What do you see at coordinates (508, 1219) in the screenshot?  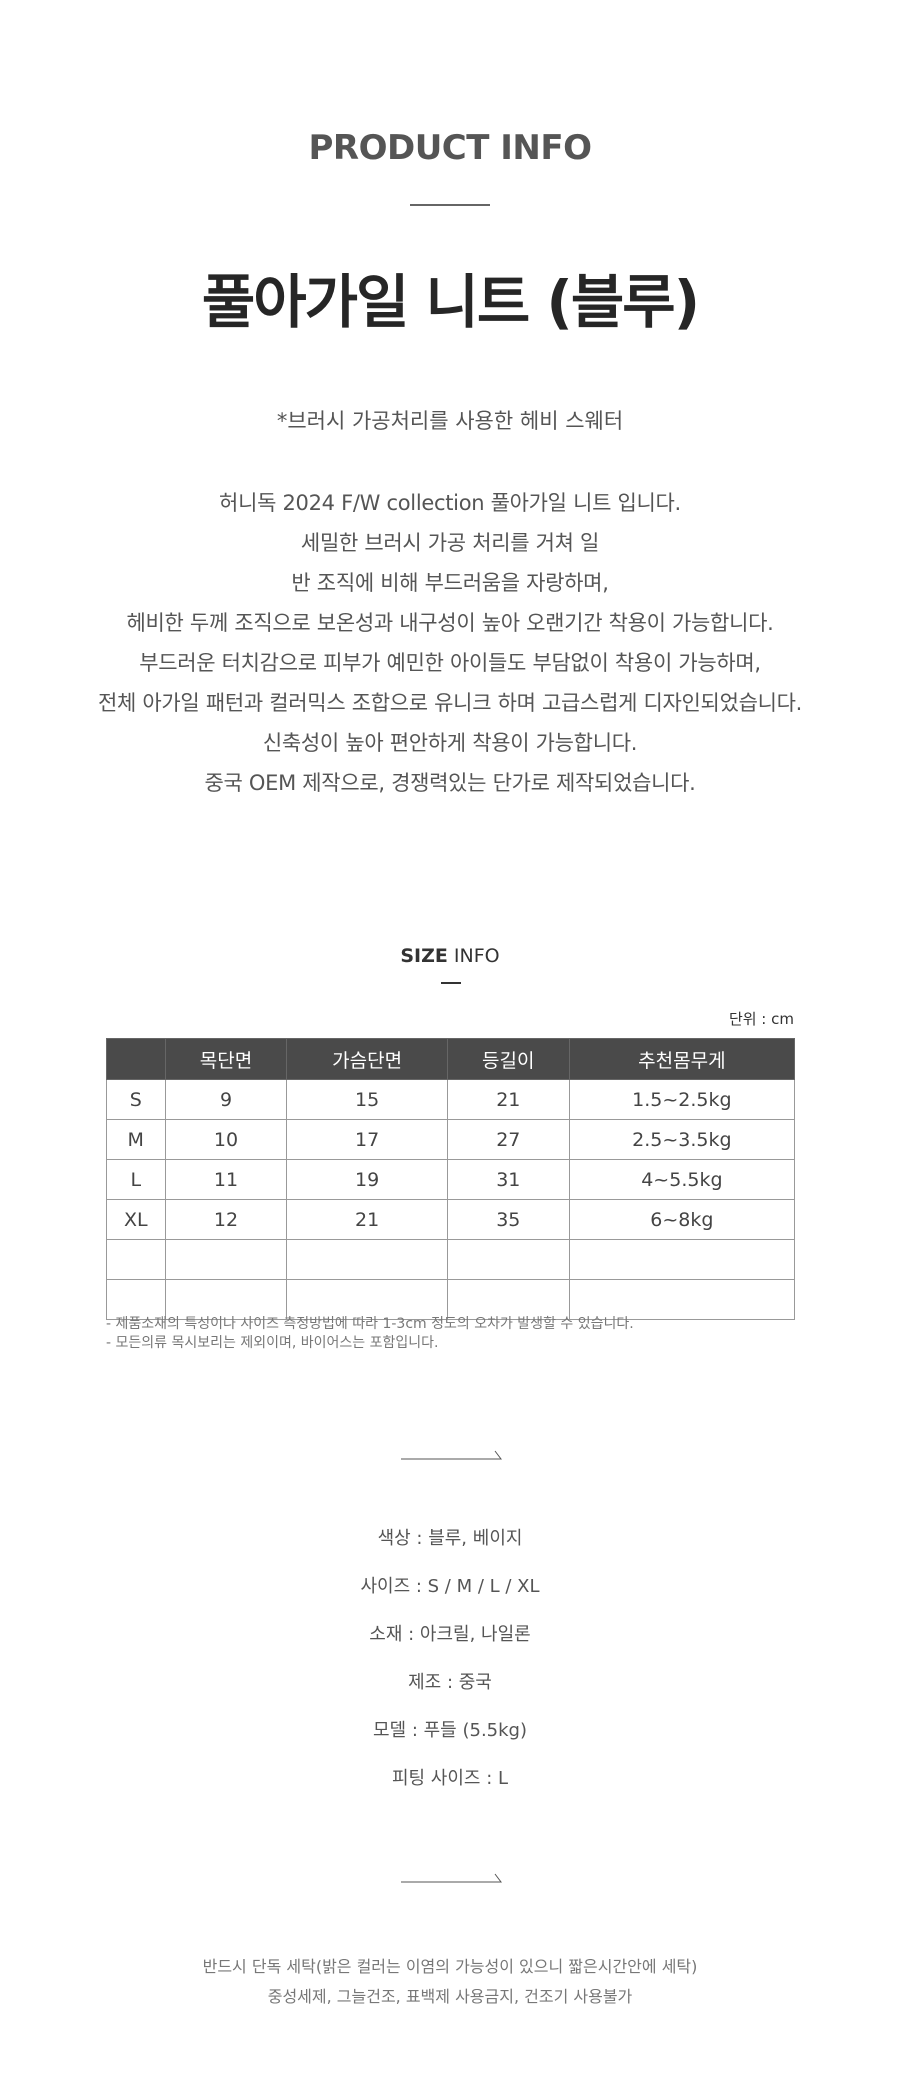 I see `table-cell: 35` at bounding box center [508, 1219].